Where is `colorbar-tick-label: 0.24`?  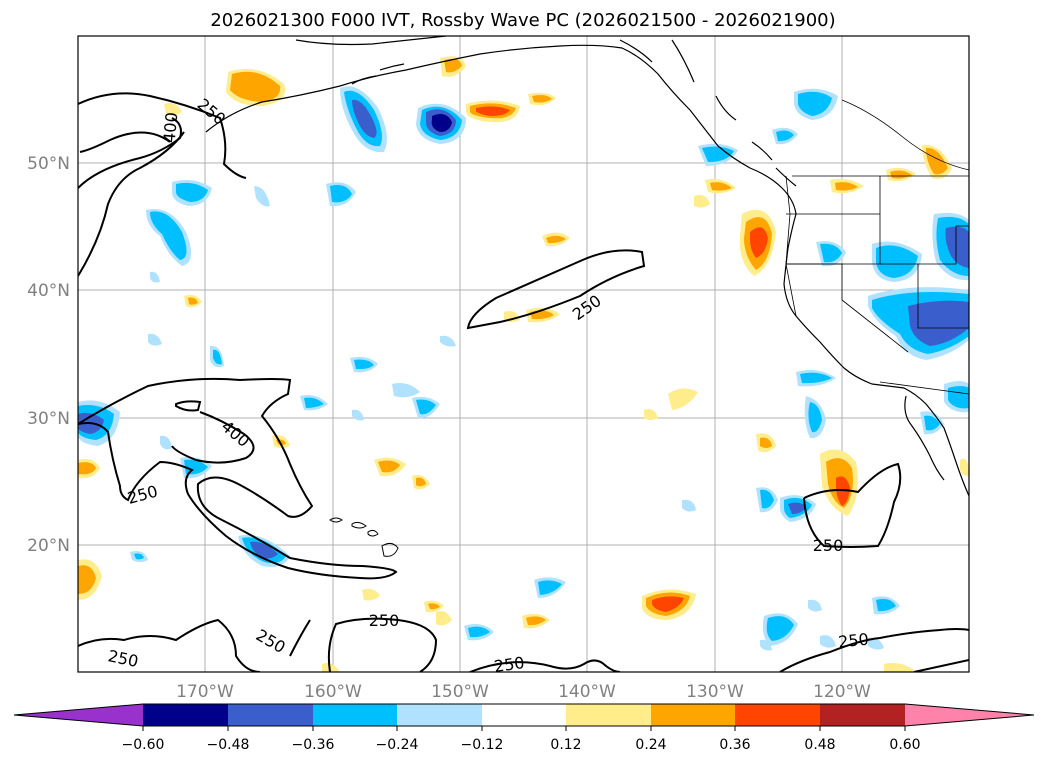
colorbar-tick-label: 0.24 is located at coordinates (650, 745).